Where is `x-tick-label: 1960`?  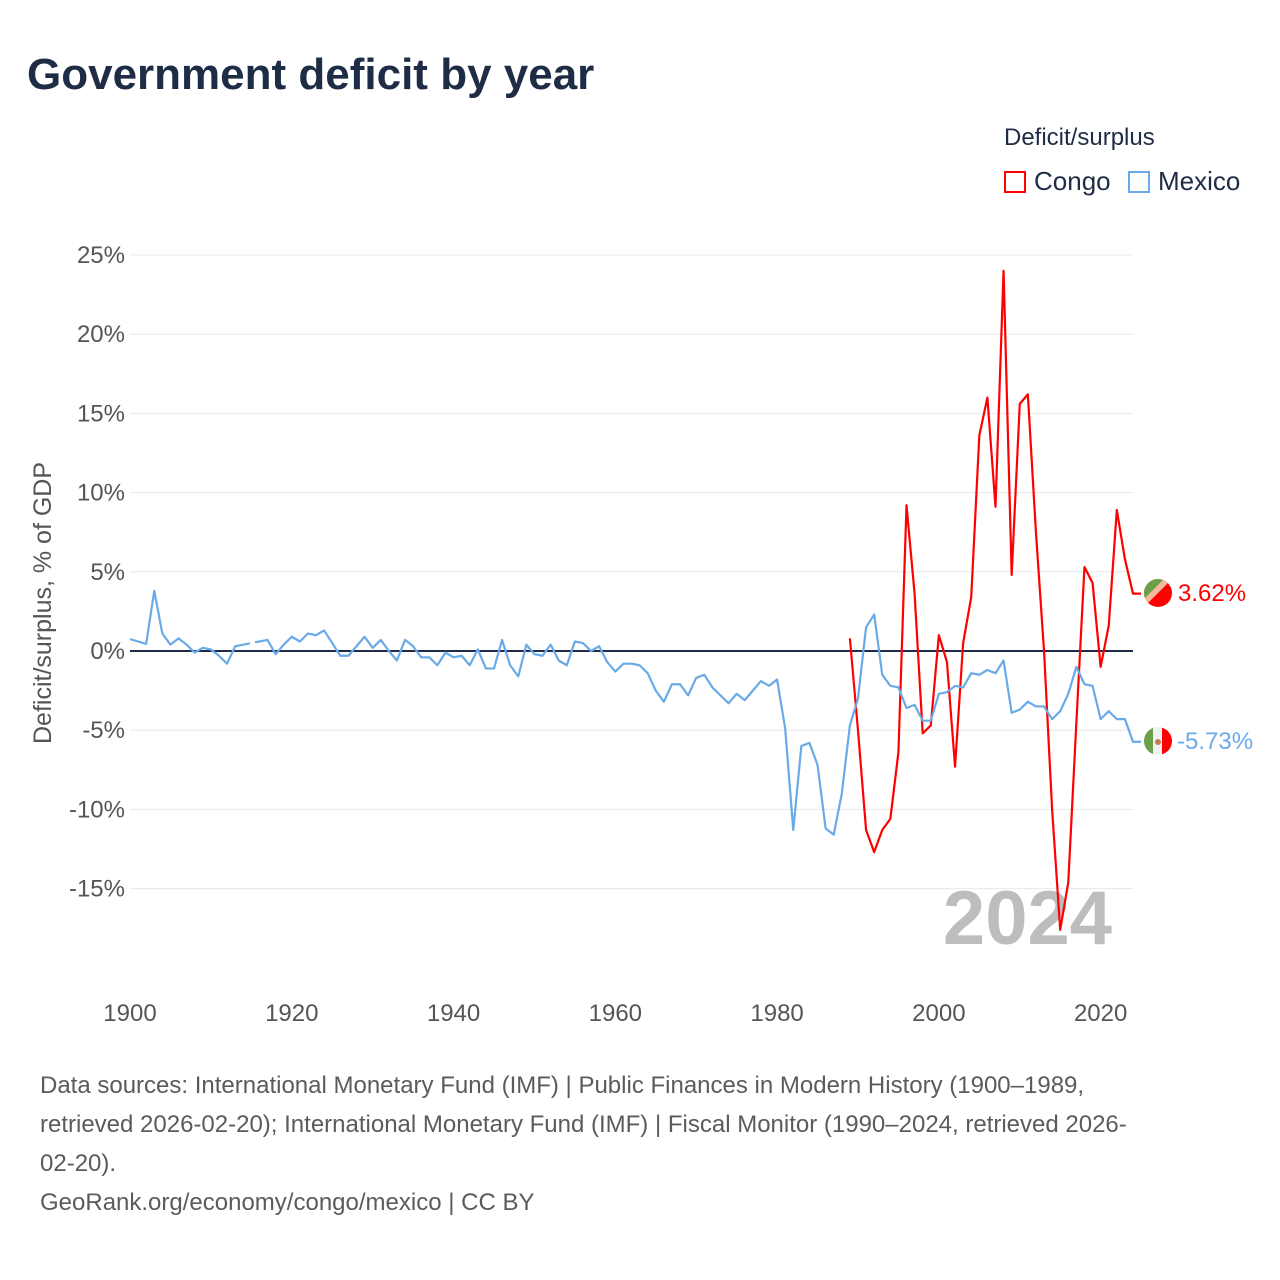
x-tick-label: 1960 is located at coordinates (615, 1013).